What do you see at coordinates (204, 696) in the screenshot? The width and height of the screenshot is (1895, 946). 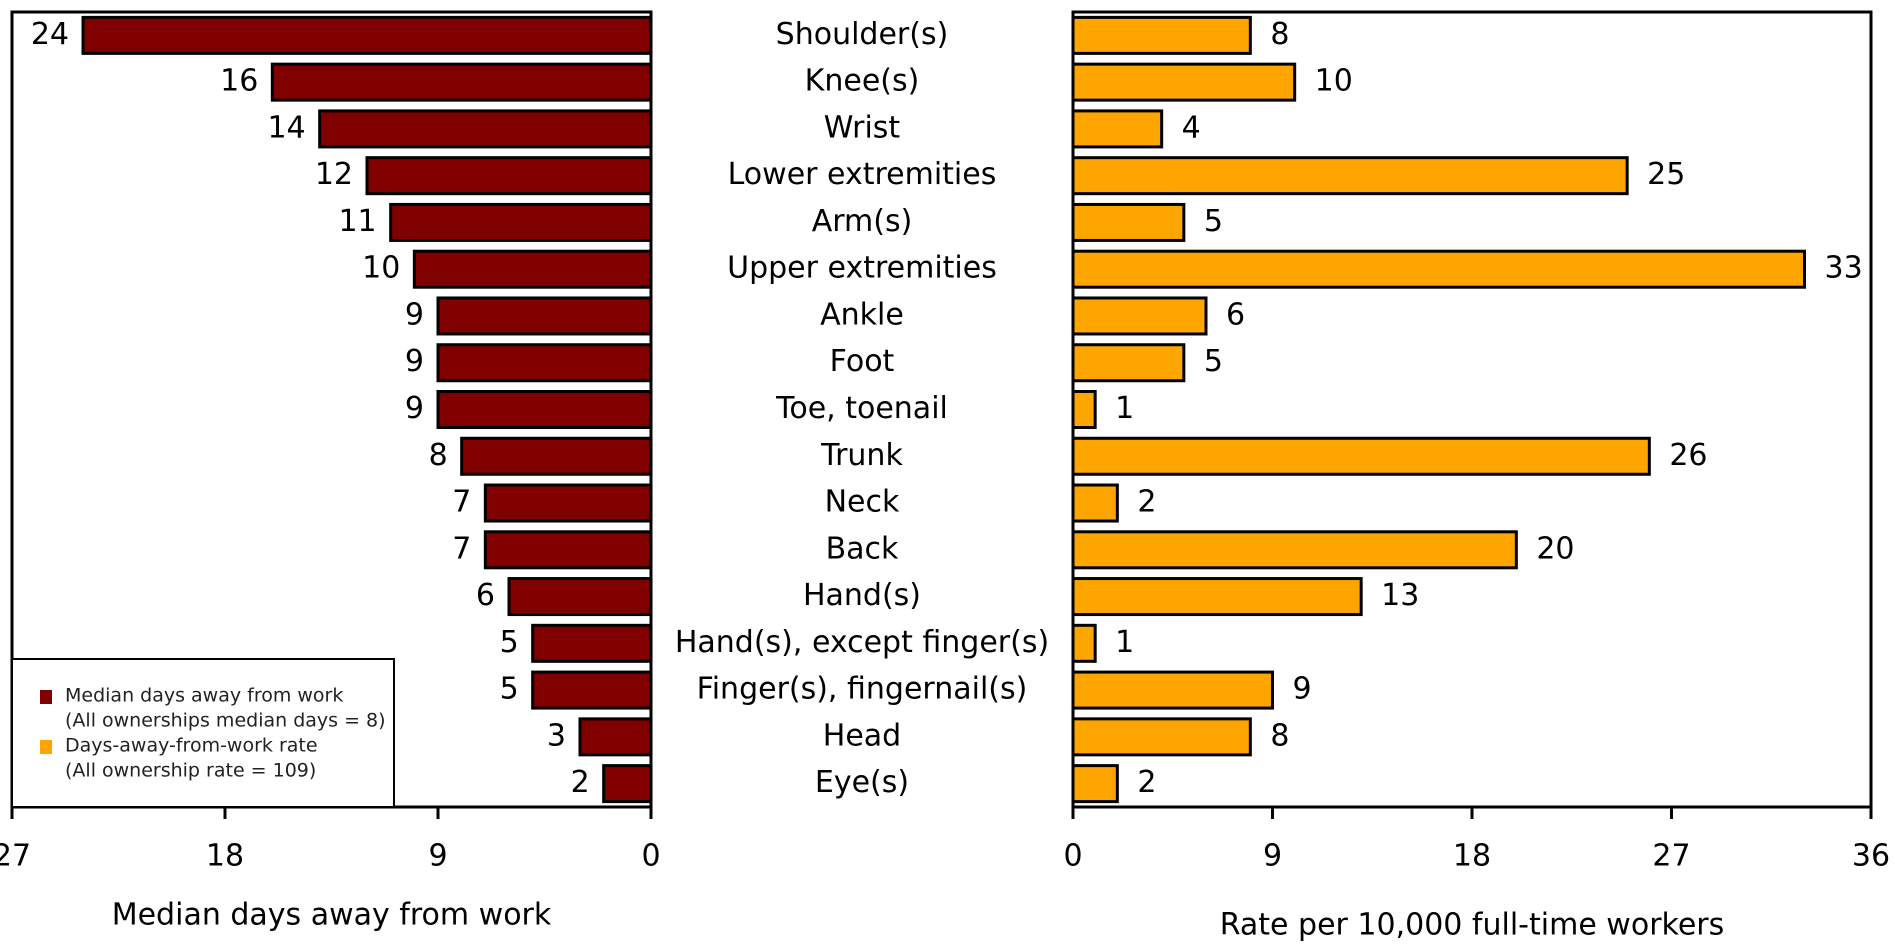 I see `legend-label: Median days away from work` at bounding box center [204, 696].